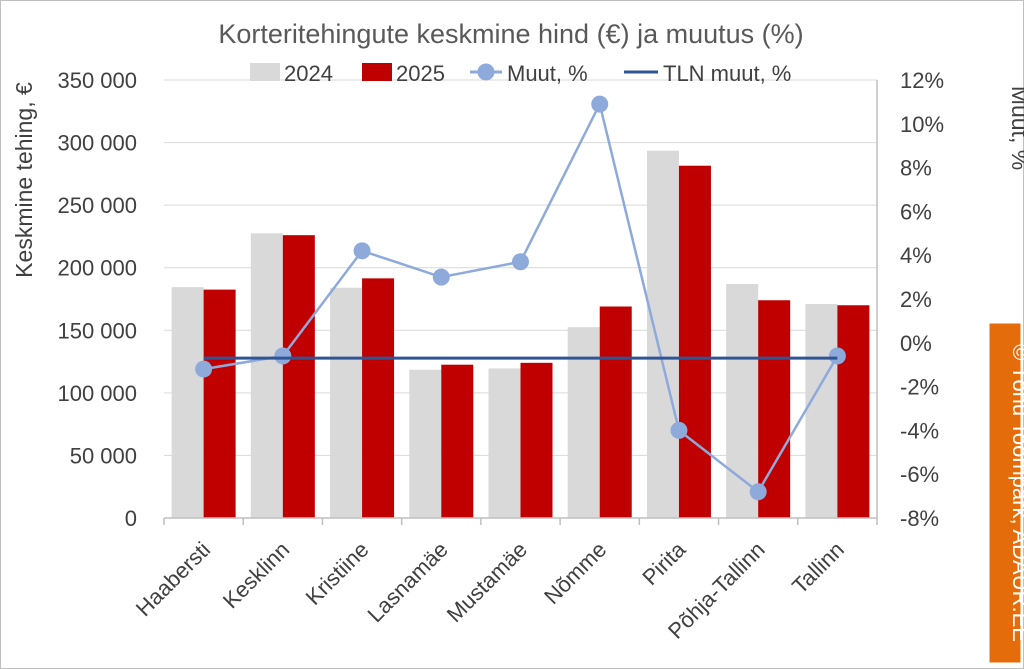 The width and height of the screenshot is (1024, 669). What do you see at coordinates (97, 143) in the screenshot?
I see `y-tick-label: 300 000` at bounding box center [97, 143].